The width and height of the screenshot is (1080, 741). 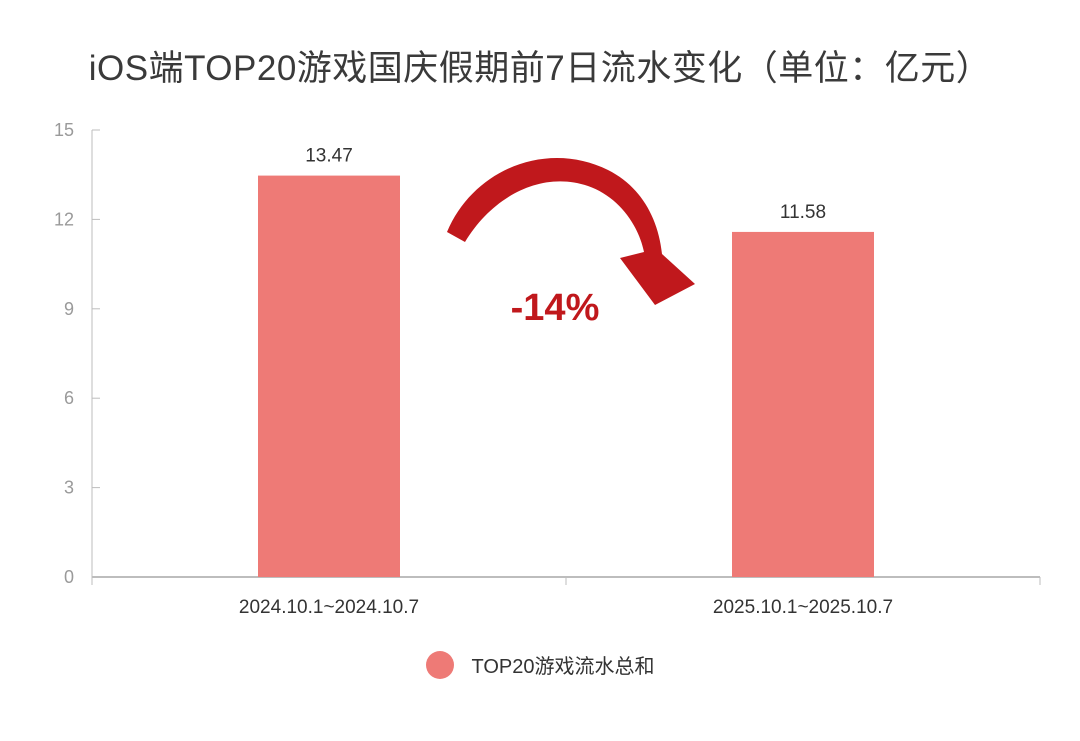 I want to click on chart-title: iOS端TOP20游戏国庆假期前7日流水变化（单位：亿元）, so click(x=540, y=68).